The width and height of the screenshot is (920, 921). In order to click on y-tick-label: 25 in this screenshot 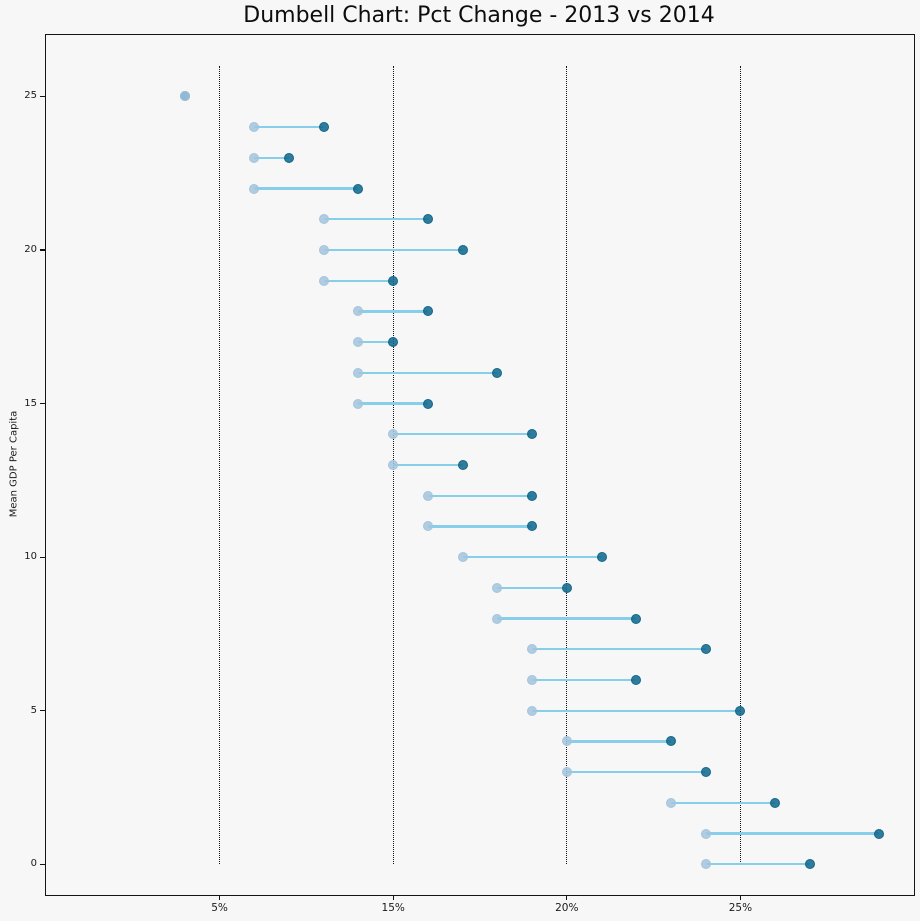, I will do `click(30, 96)`.